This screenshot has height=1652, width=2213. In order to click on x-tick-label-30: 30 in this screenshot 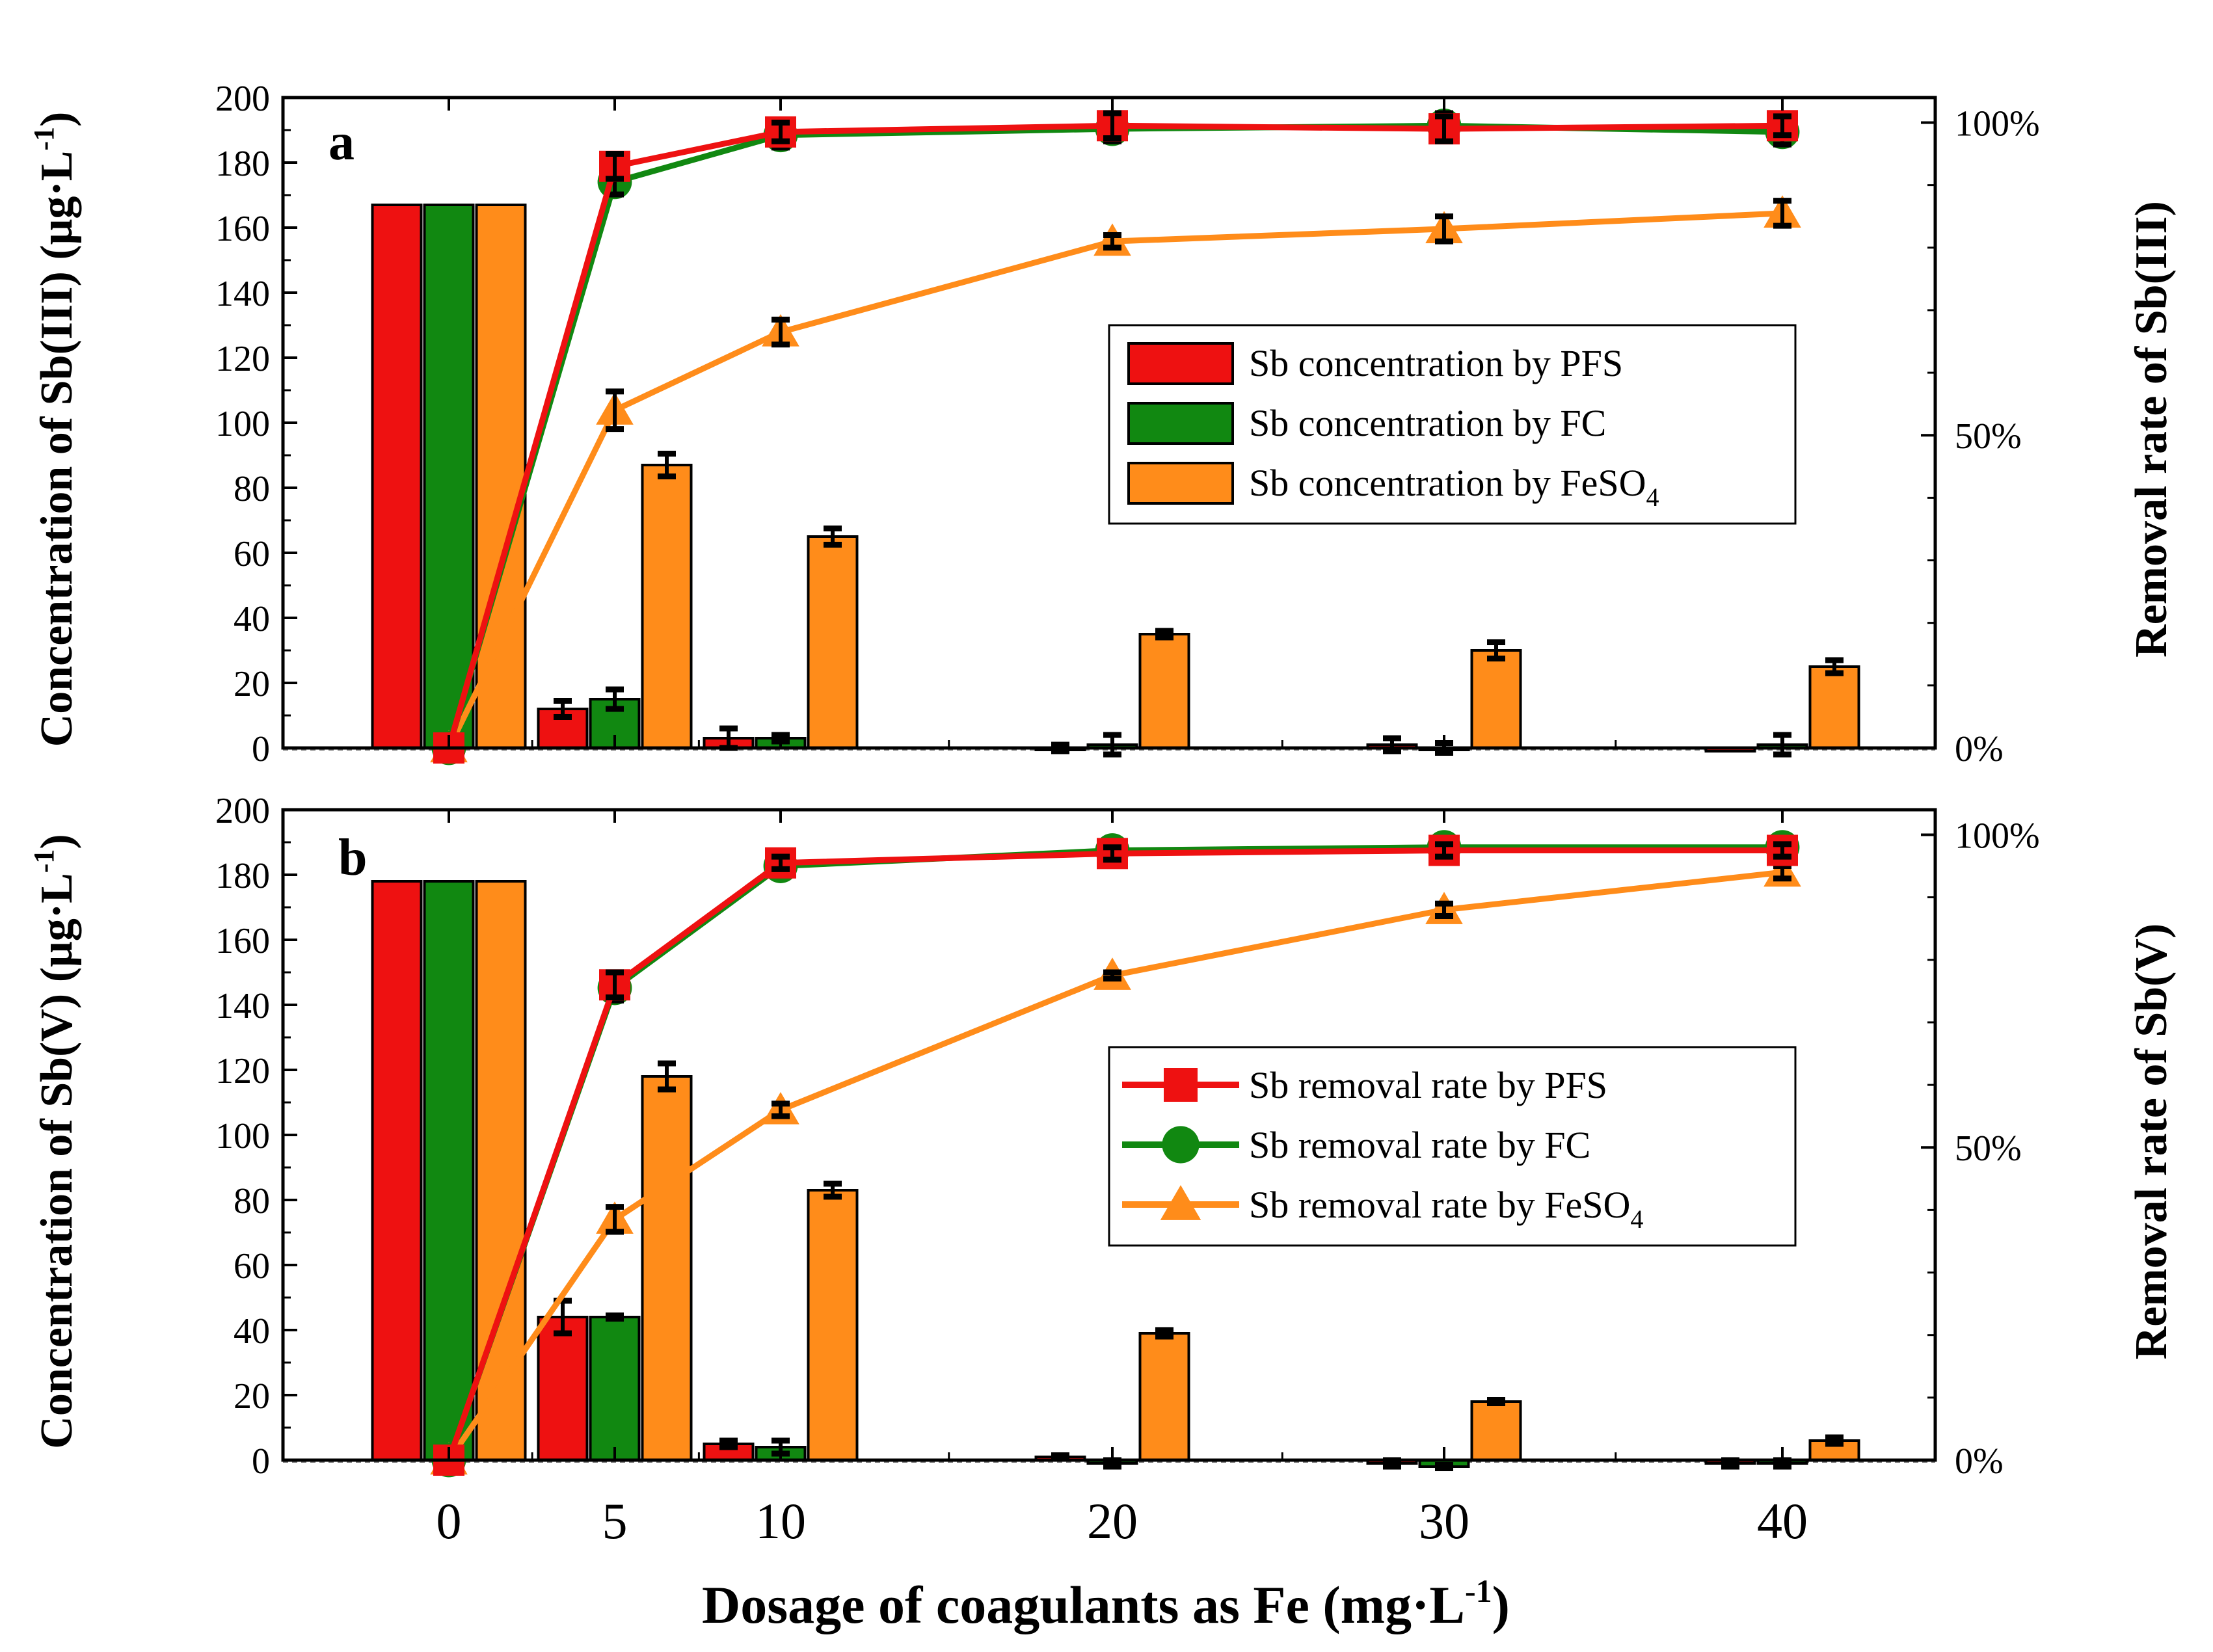, I will do `click(1444, 1521)`.